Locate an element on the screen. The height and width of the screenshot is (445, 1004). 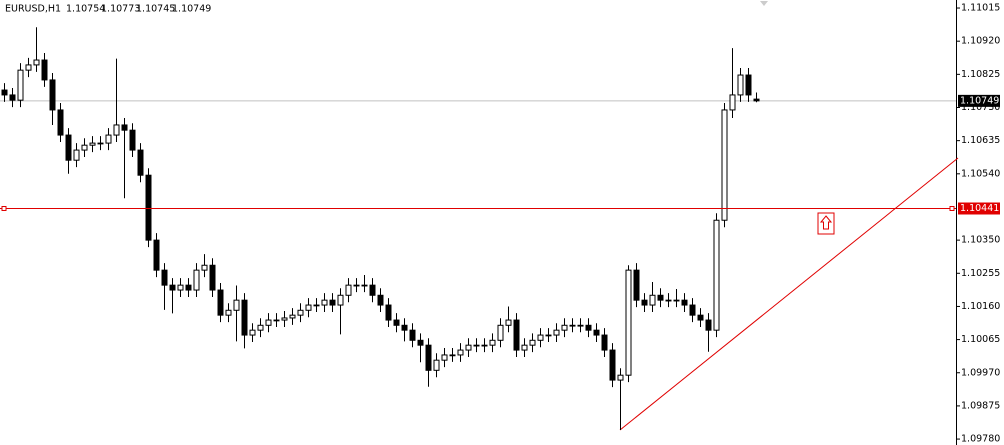
y-tick-label: 1.10920 is located at coordinates (980, 41).